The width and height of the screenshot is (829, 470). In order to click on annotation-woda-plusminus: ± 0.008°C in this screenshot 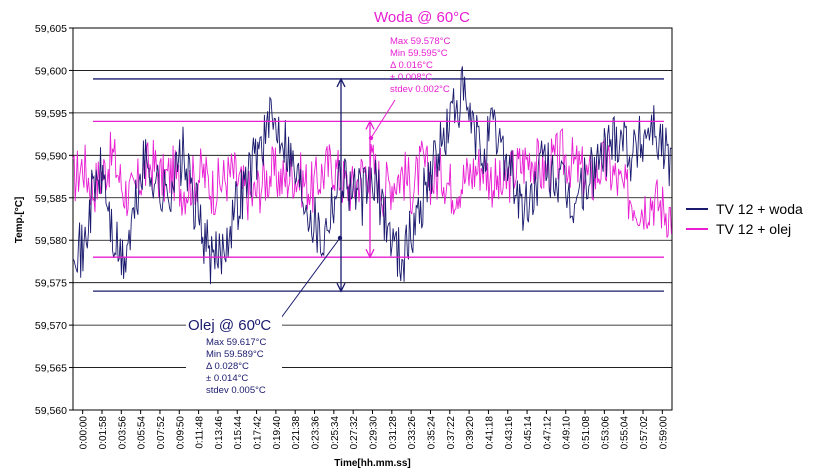, I will do `click(411, 77)`.